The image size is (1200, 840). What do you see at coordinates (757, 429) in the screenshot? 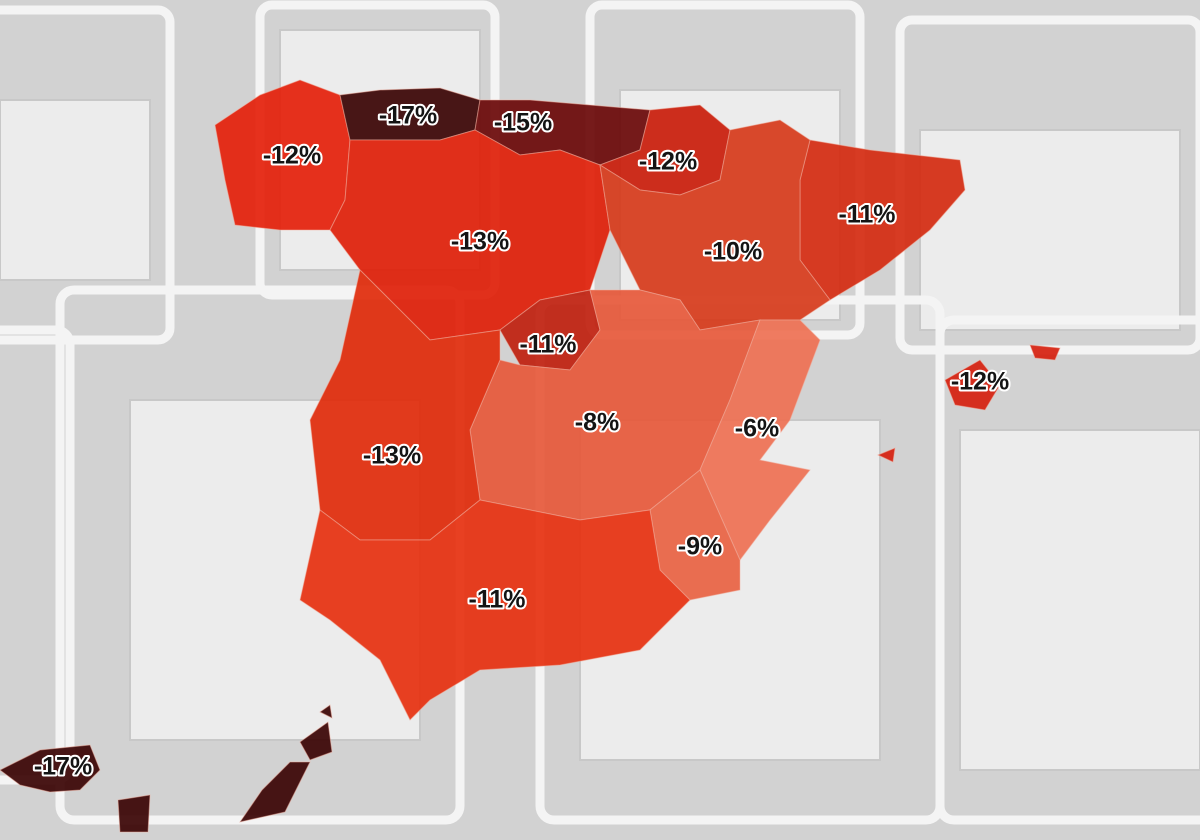
I see `region-label: -6%` at bounding box center [757, 429].